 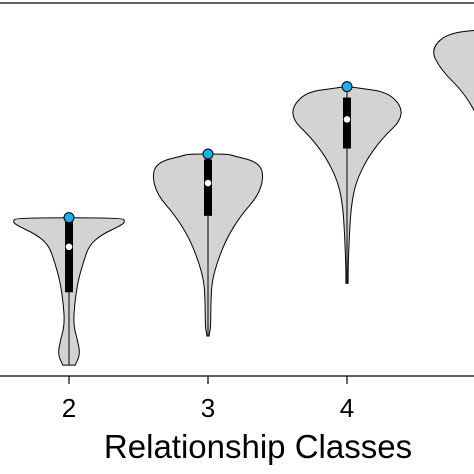 I want to click on x-tick-label-category-3: 3, so click(x=208, y=408).